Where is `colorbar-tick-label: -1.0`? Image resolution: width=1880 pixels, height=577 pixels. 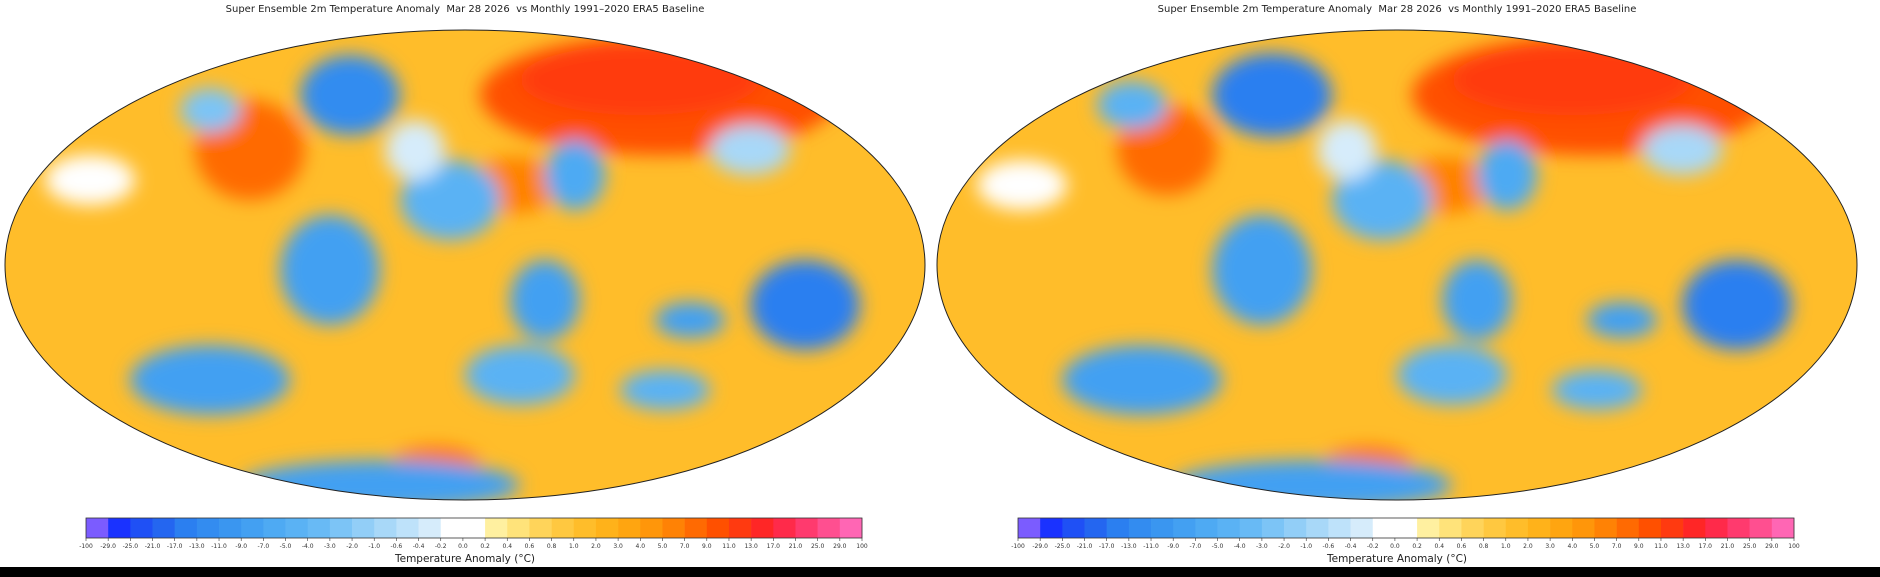 colorbar-tick-label: -1.0 is located at coordinates (1306, 546).